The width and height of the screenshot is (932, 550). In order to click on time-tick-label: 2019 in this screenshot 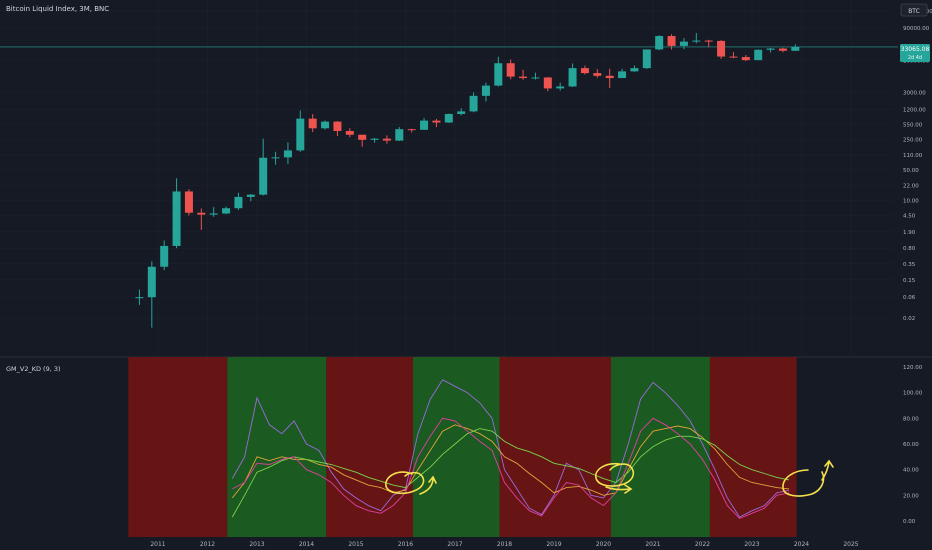, I will do `click(553, 544)`.